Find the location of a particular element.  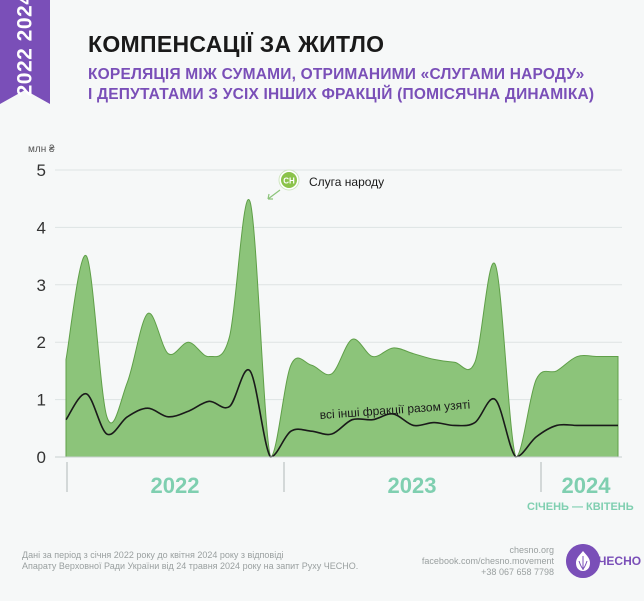

phone-number: +38 067 658 7798 is located at coordinates (517, 572).